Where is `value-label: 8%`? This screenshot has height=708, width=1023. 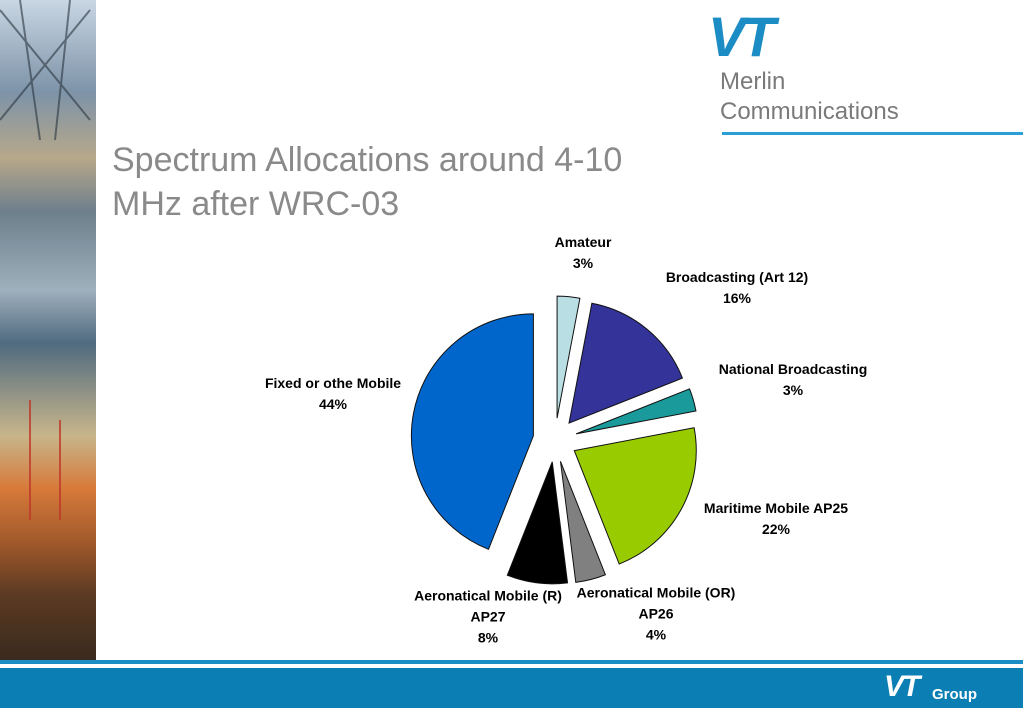 value-label: 8% is located at coordinates (488, 637).